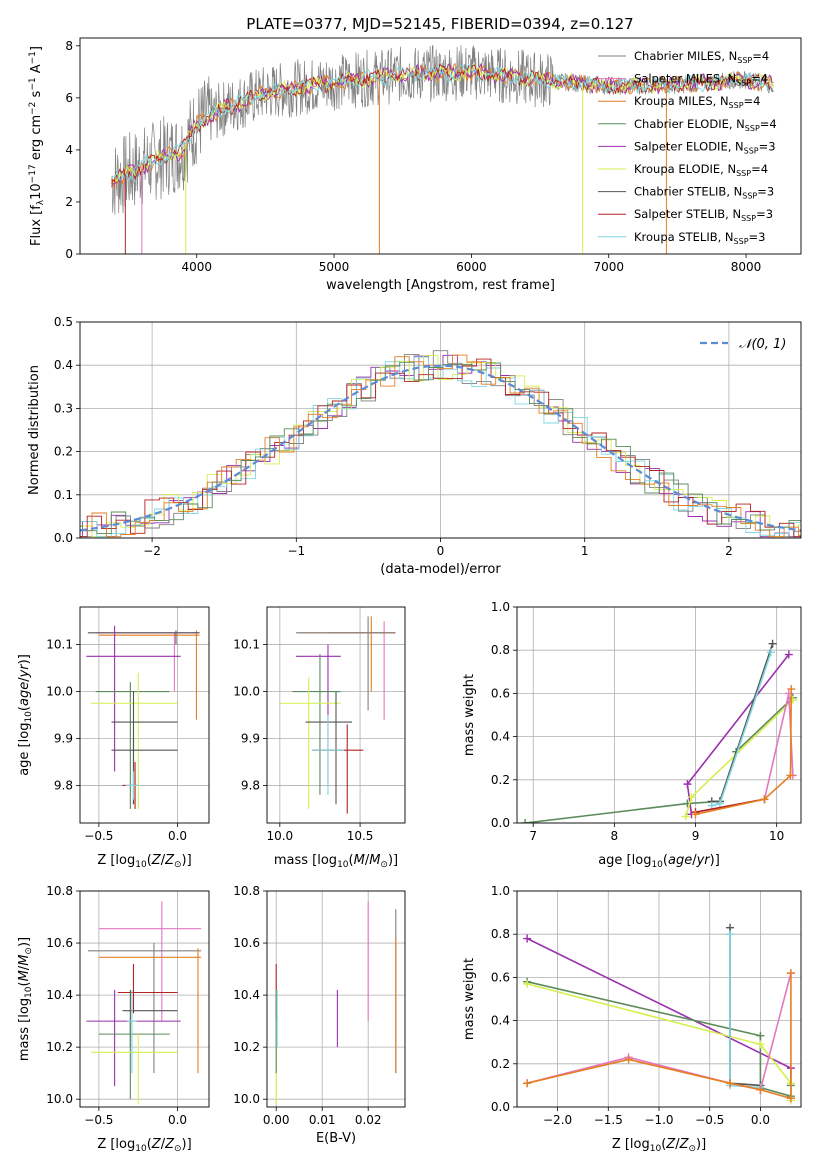 The width and height of the screenshot is (819, 1170). I want to click on y-tick-label: 0.3, so click(63, 408).